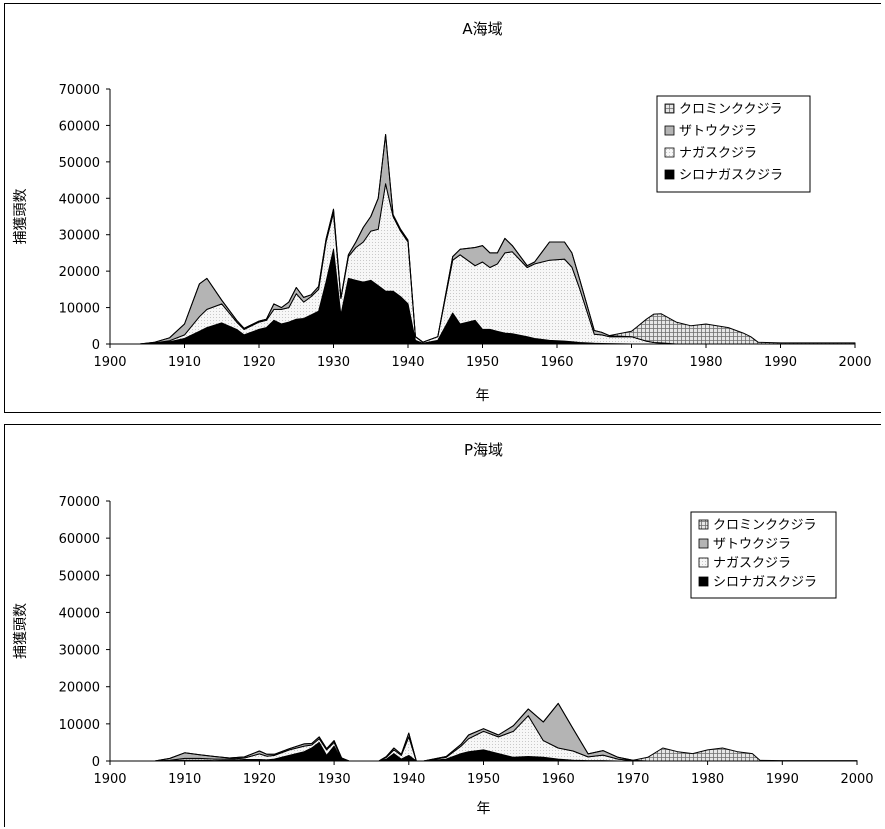 Image resolution: width=885 pixels, height=829 pixels. What do you see at coordinates (482, 29) in the screenshot?
I see `chart-title: A海域` at bounding box center [482, 29].